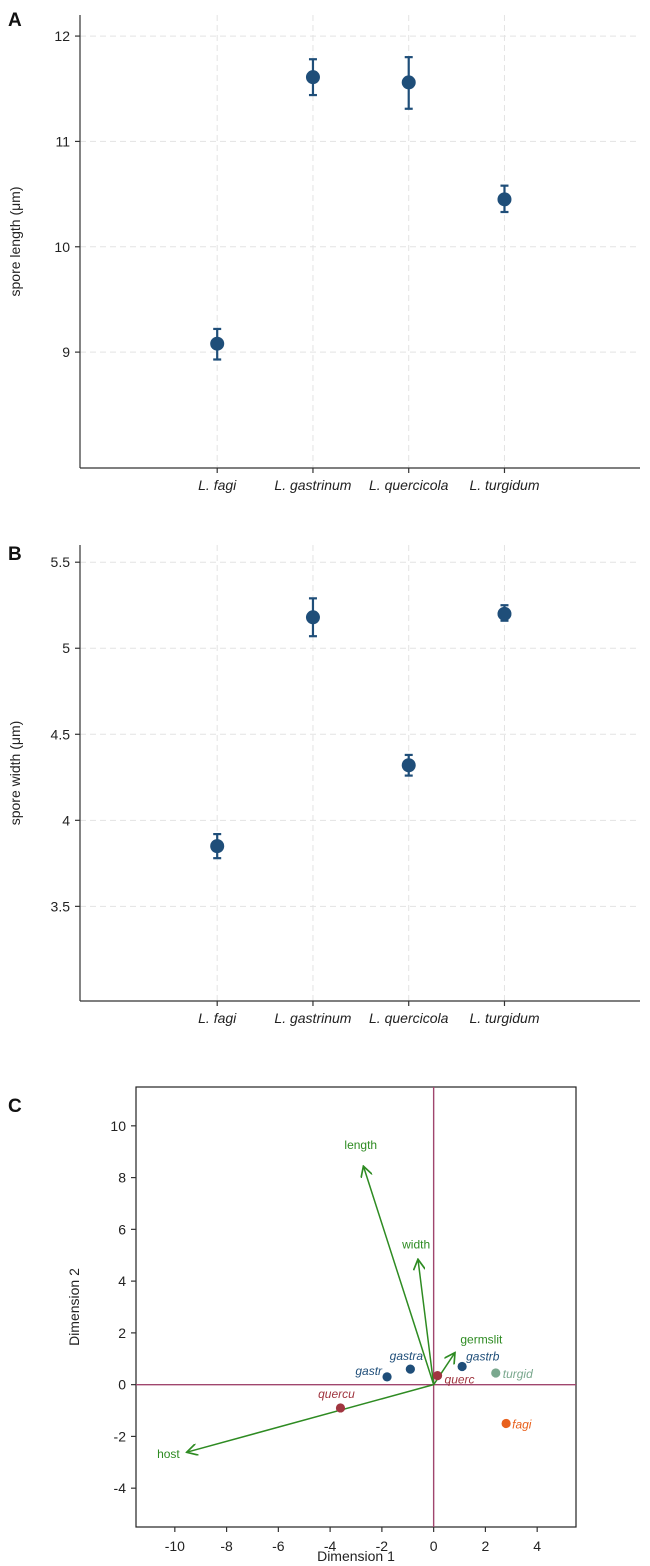 This screenshot has width=650, height=1566. I want to click on arrow-length, so click(399, 1276).